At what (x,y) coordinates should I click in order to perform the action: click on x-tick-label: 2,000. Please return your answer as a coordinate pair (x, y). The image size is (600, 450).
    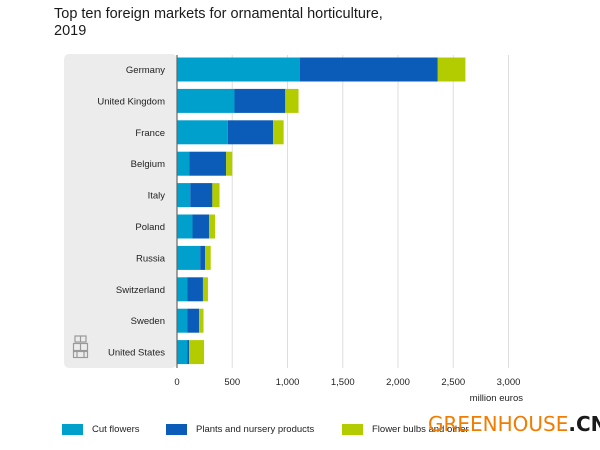
    Looking at the image, I should click on (398, 382).